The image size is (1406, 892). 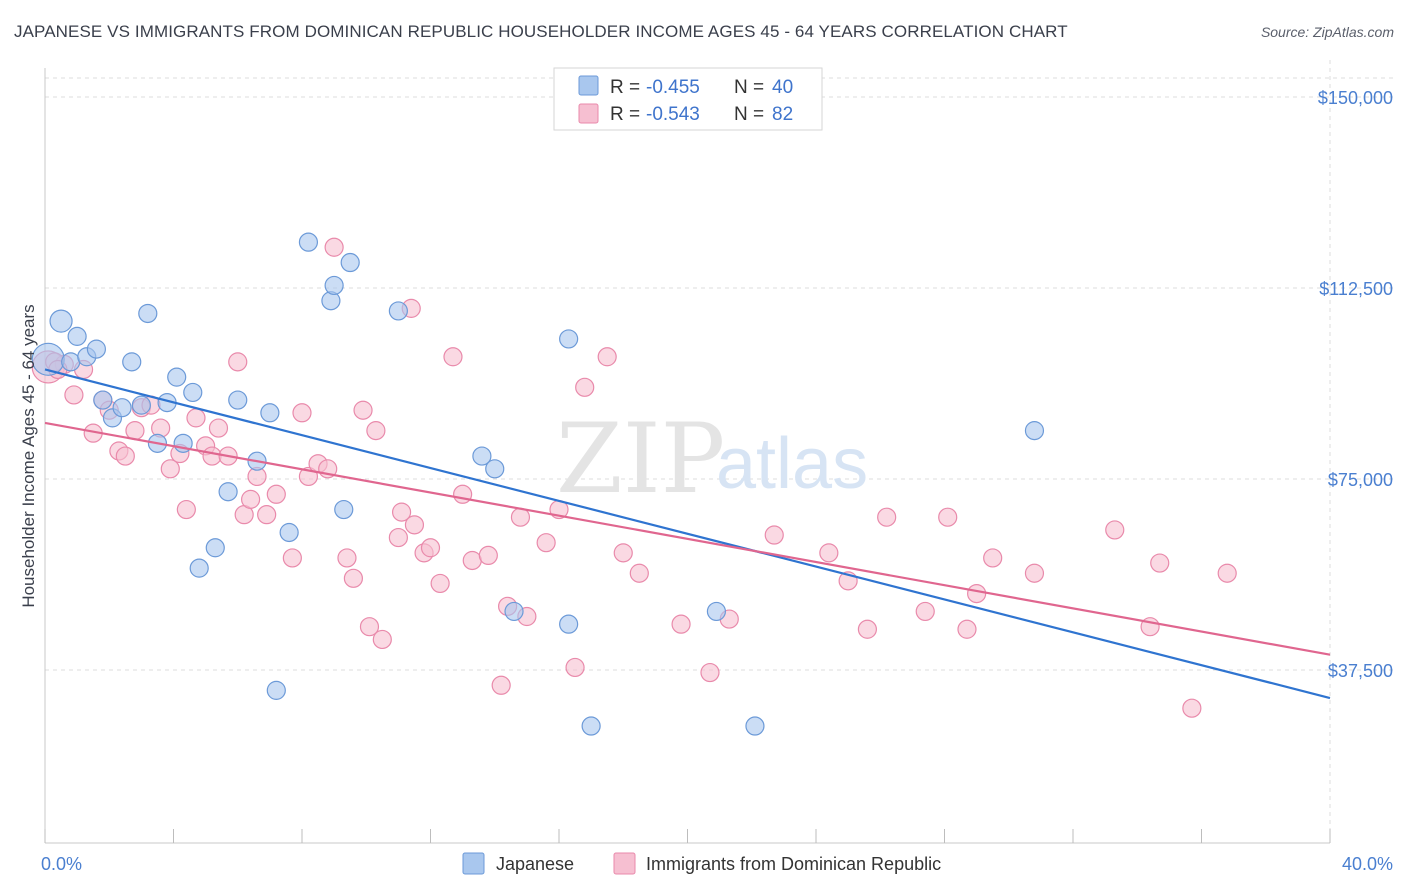 I want to click on y-tick-label-1: $75,000, so click(x=1360, y=480).